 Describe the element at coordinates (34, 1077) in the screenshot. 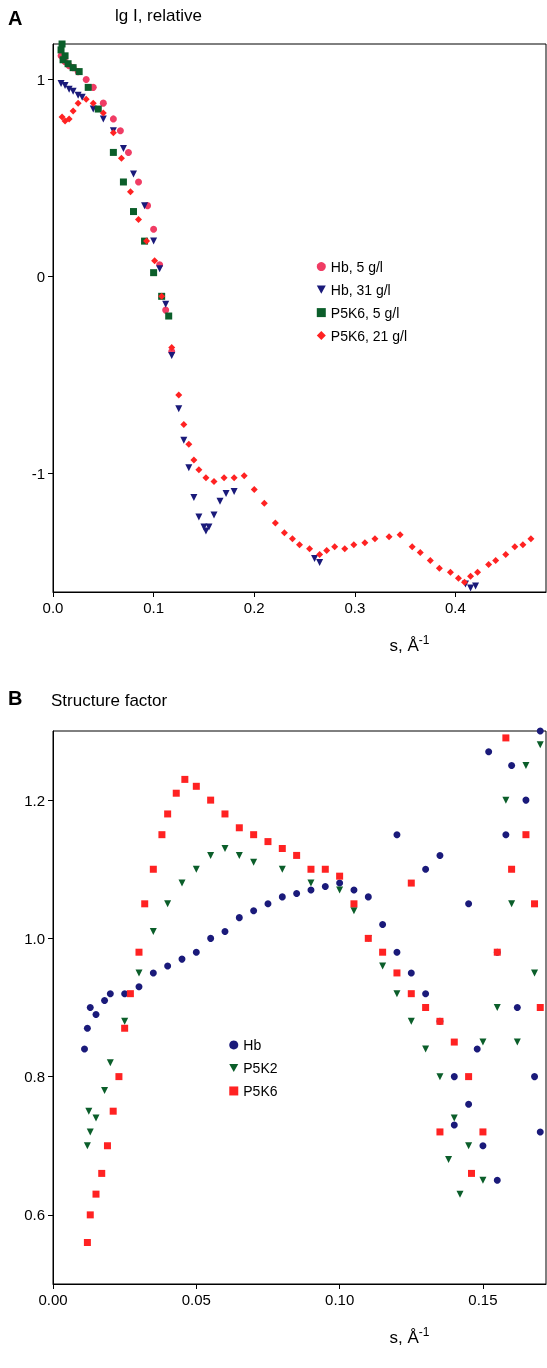

I see `y-tick-label: 0.8` at that location.